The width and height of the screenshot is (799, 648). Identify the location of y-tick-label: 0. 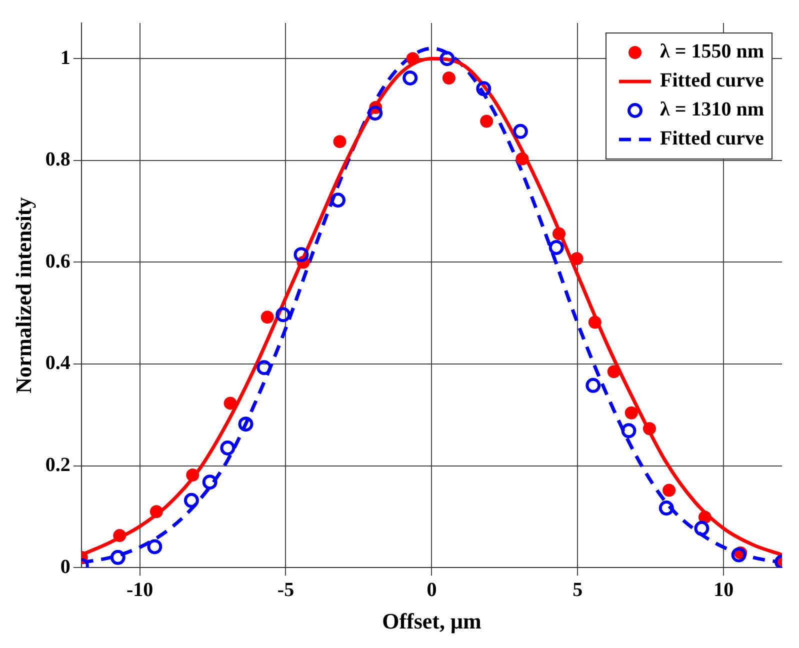
(65, 567).